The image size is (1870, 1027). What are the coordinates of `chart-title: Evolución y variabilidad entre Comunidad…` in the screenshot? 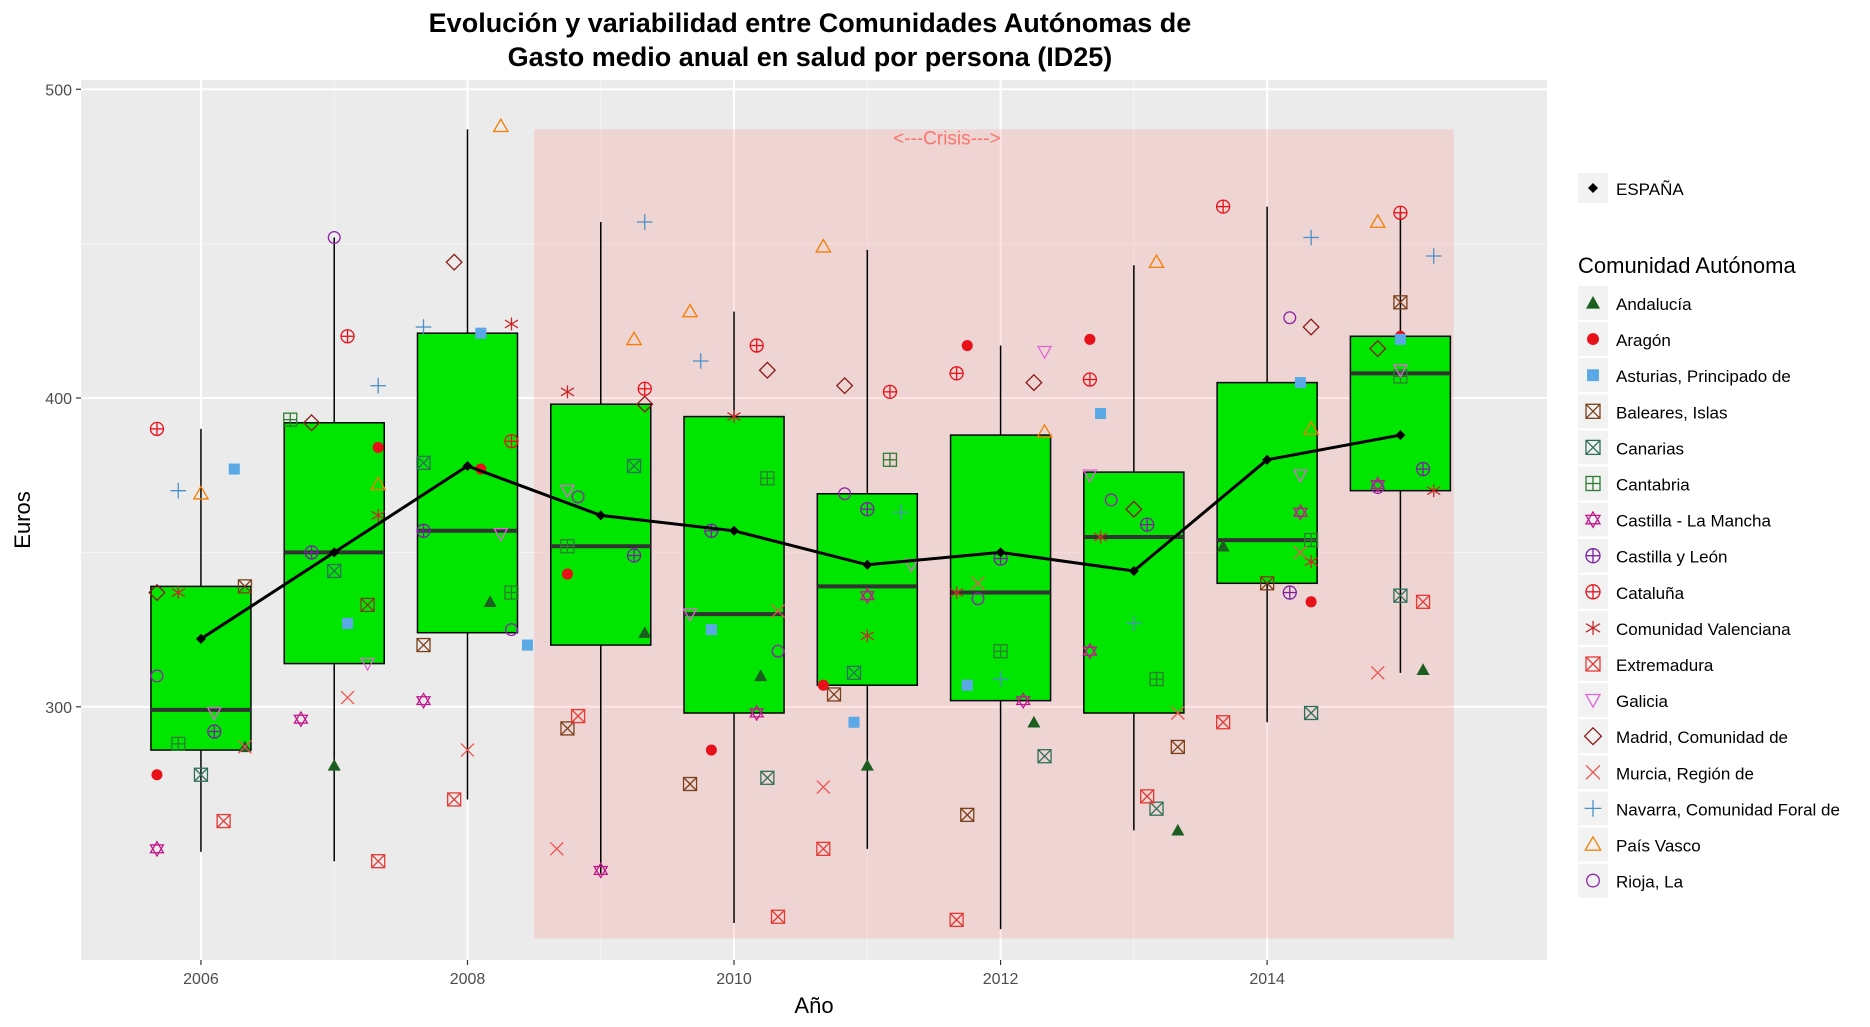 It's located at (810, 23).